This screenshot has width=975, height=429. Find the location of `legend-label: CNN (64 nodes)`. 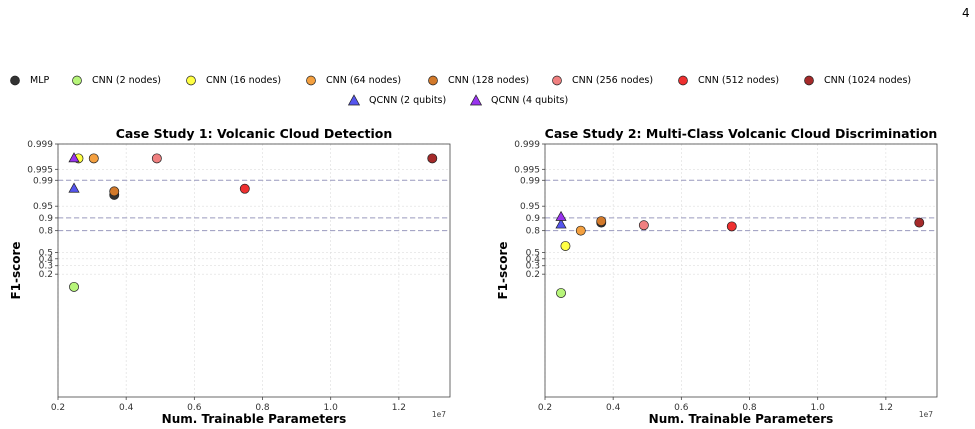

legend-label: CNN (64 nodes) is located at coordinates (364, 80).